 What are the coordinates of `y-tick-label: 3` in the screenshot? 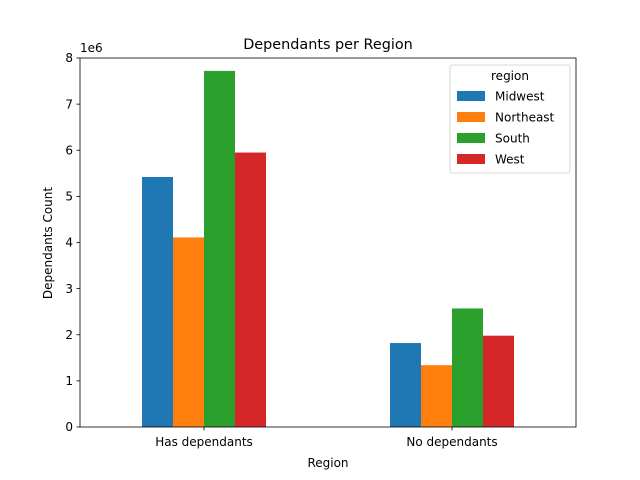 It's located at (69, 289).